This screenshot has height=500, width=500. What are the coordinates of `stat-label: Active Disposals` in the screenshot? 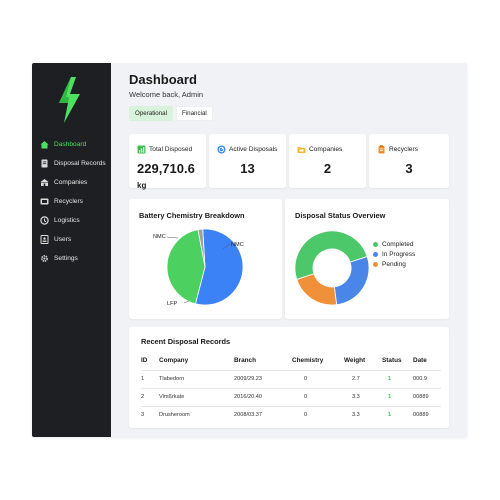 It's located at (253, 149).